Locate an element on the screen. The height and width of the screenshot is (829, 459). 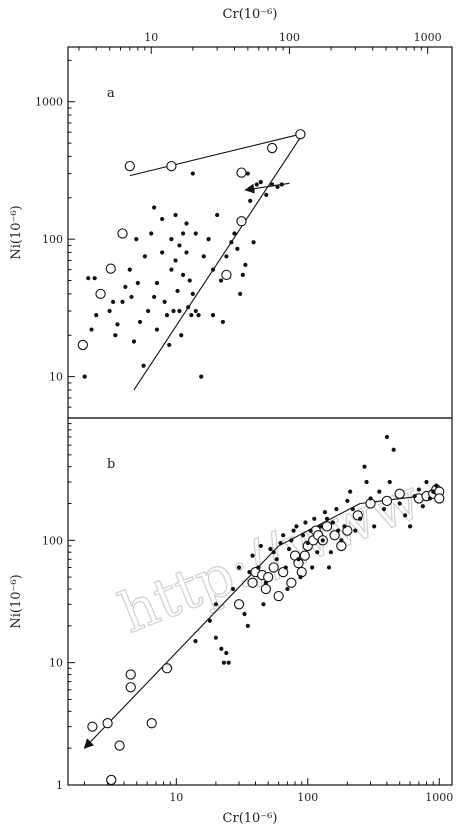
y-tick-label: 10 is located at coordinates (56, 663).